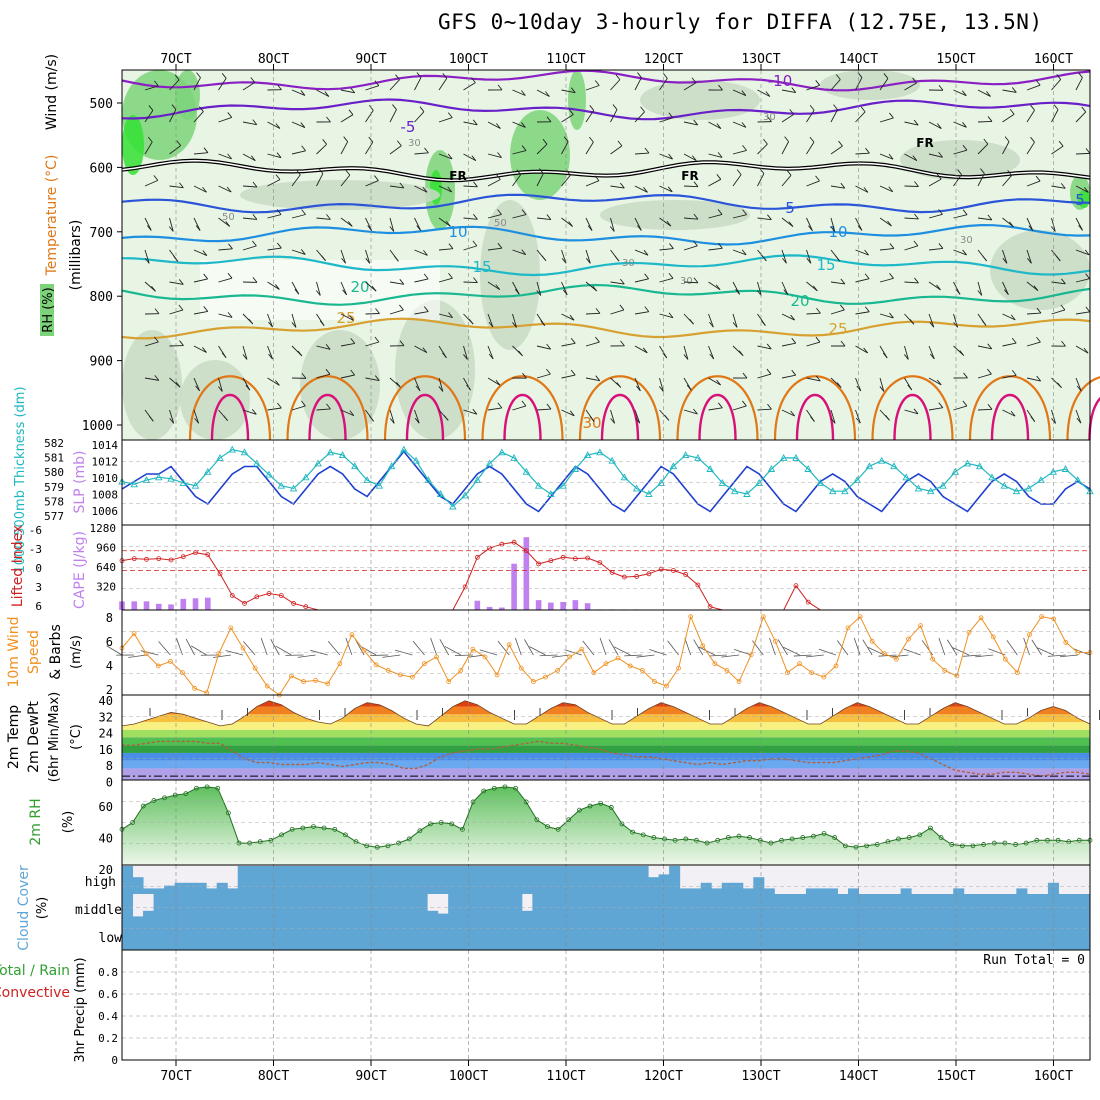 Image resolution: width=1100 pixels, height=1100 pixels. Describe the element at coordinates (105, 445) in the screenshot. I see `slp-tick-label: 1014` at that location.